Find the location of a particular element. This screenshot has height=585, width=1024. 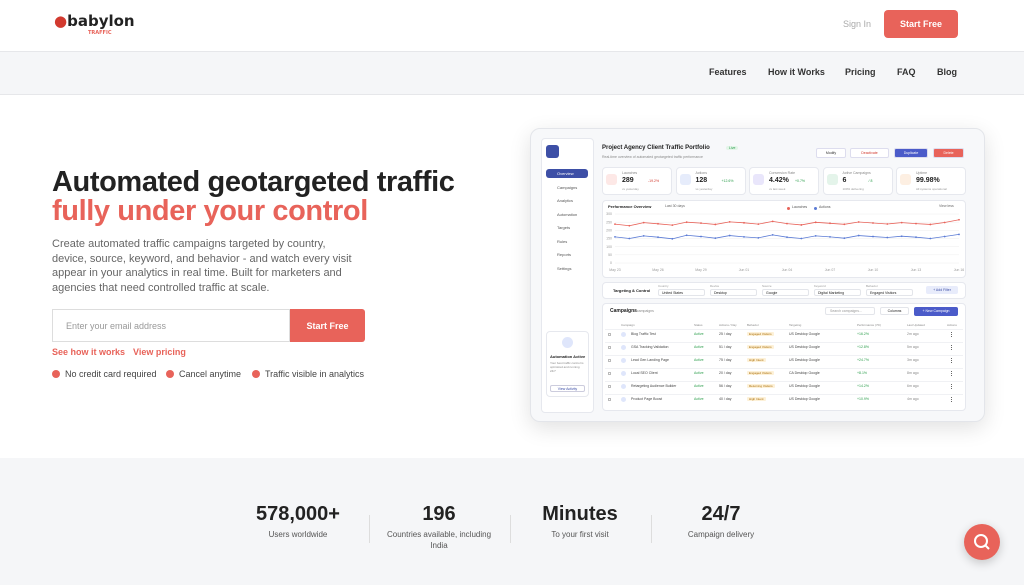

email-input: Enter your email address is located at coordinates (171, 325).